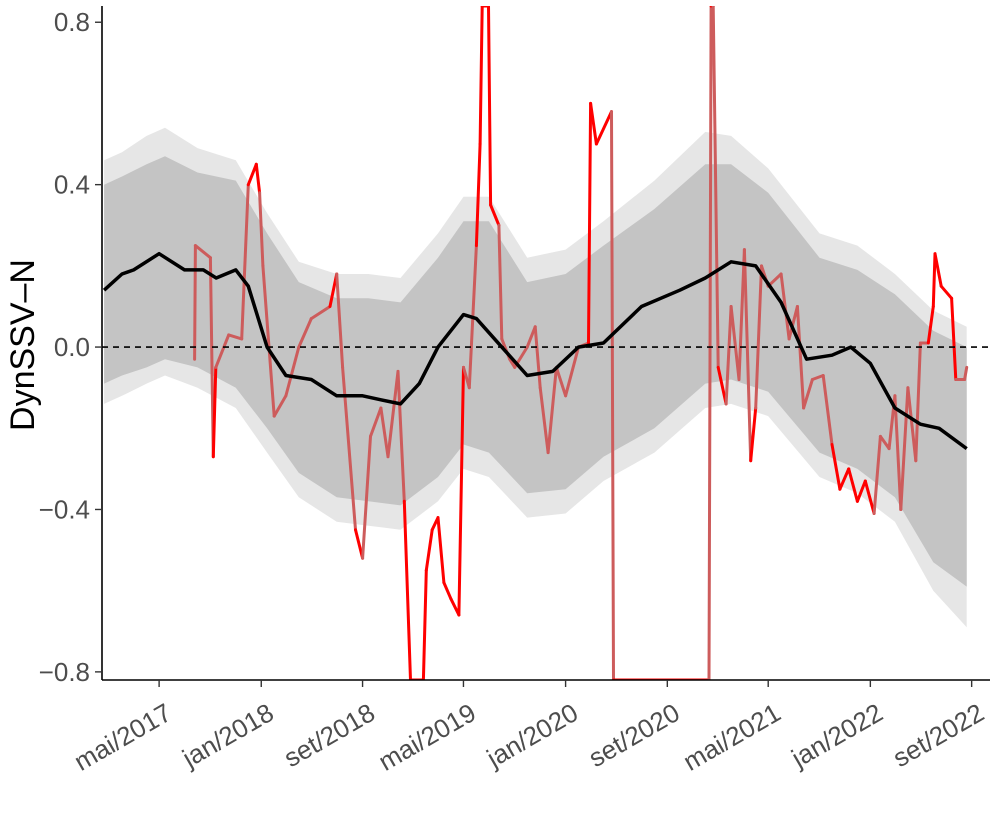  I want to click on x-tick-label: jan/2018, so click(227, 735).